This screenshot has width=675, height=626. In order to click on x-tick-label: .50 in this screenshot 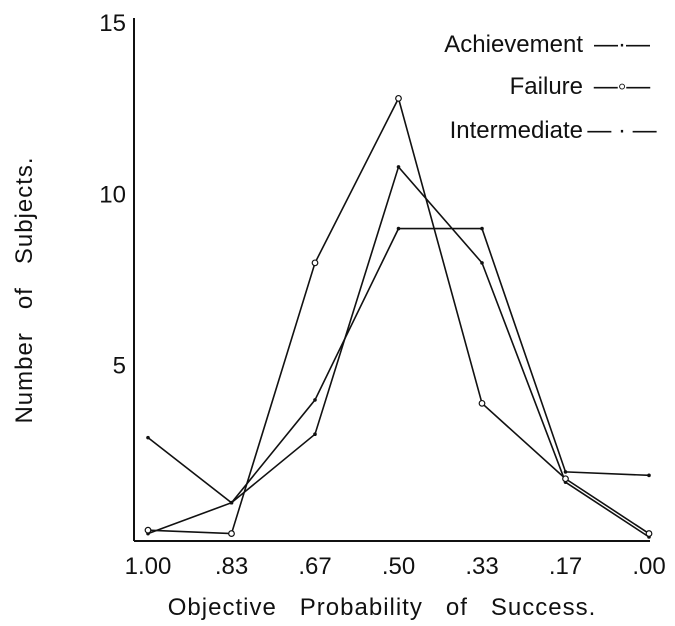, I will do `click(398, 566)`.